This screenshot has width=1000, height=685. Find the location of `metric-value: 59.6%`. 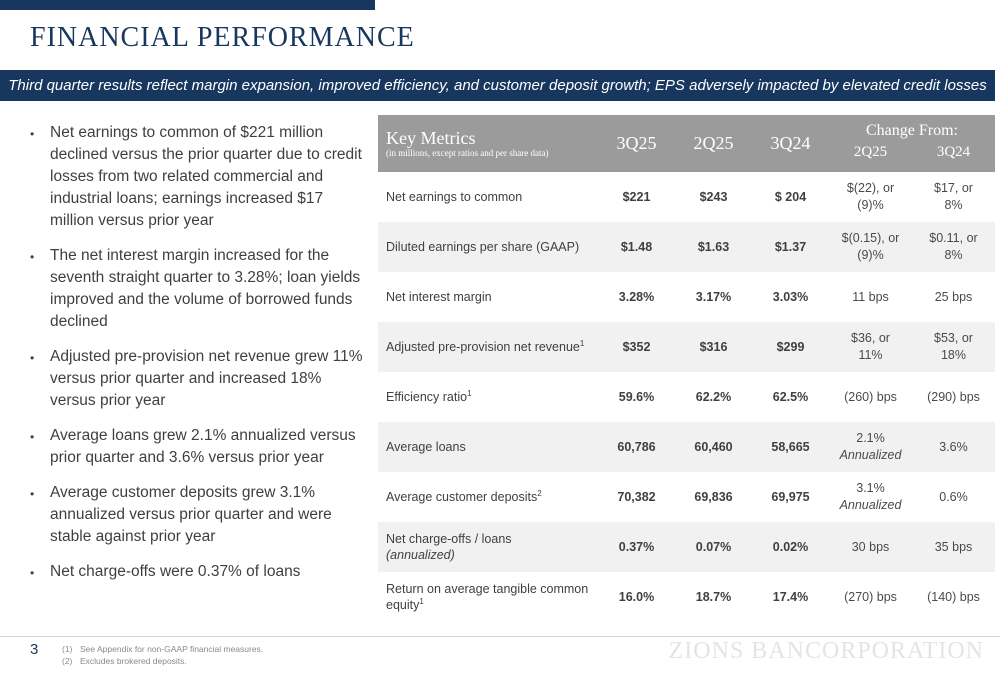

metric-value: 59.6% is located at coordinates (636, 397).